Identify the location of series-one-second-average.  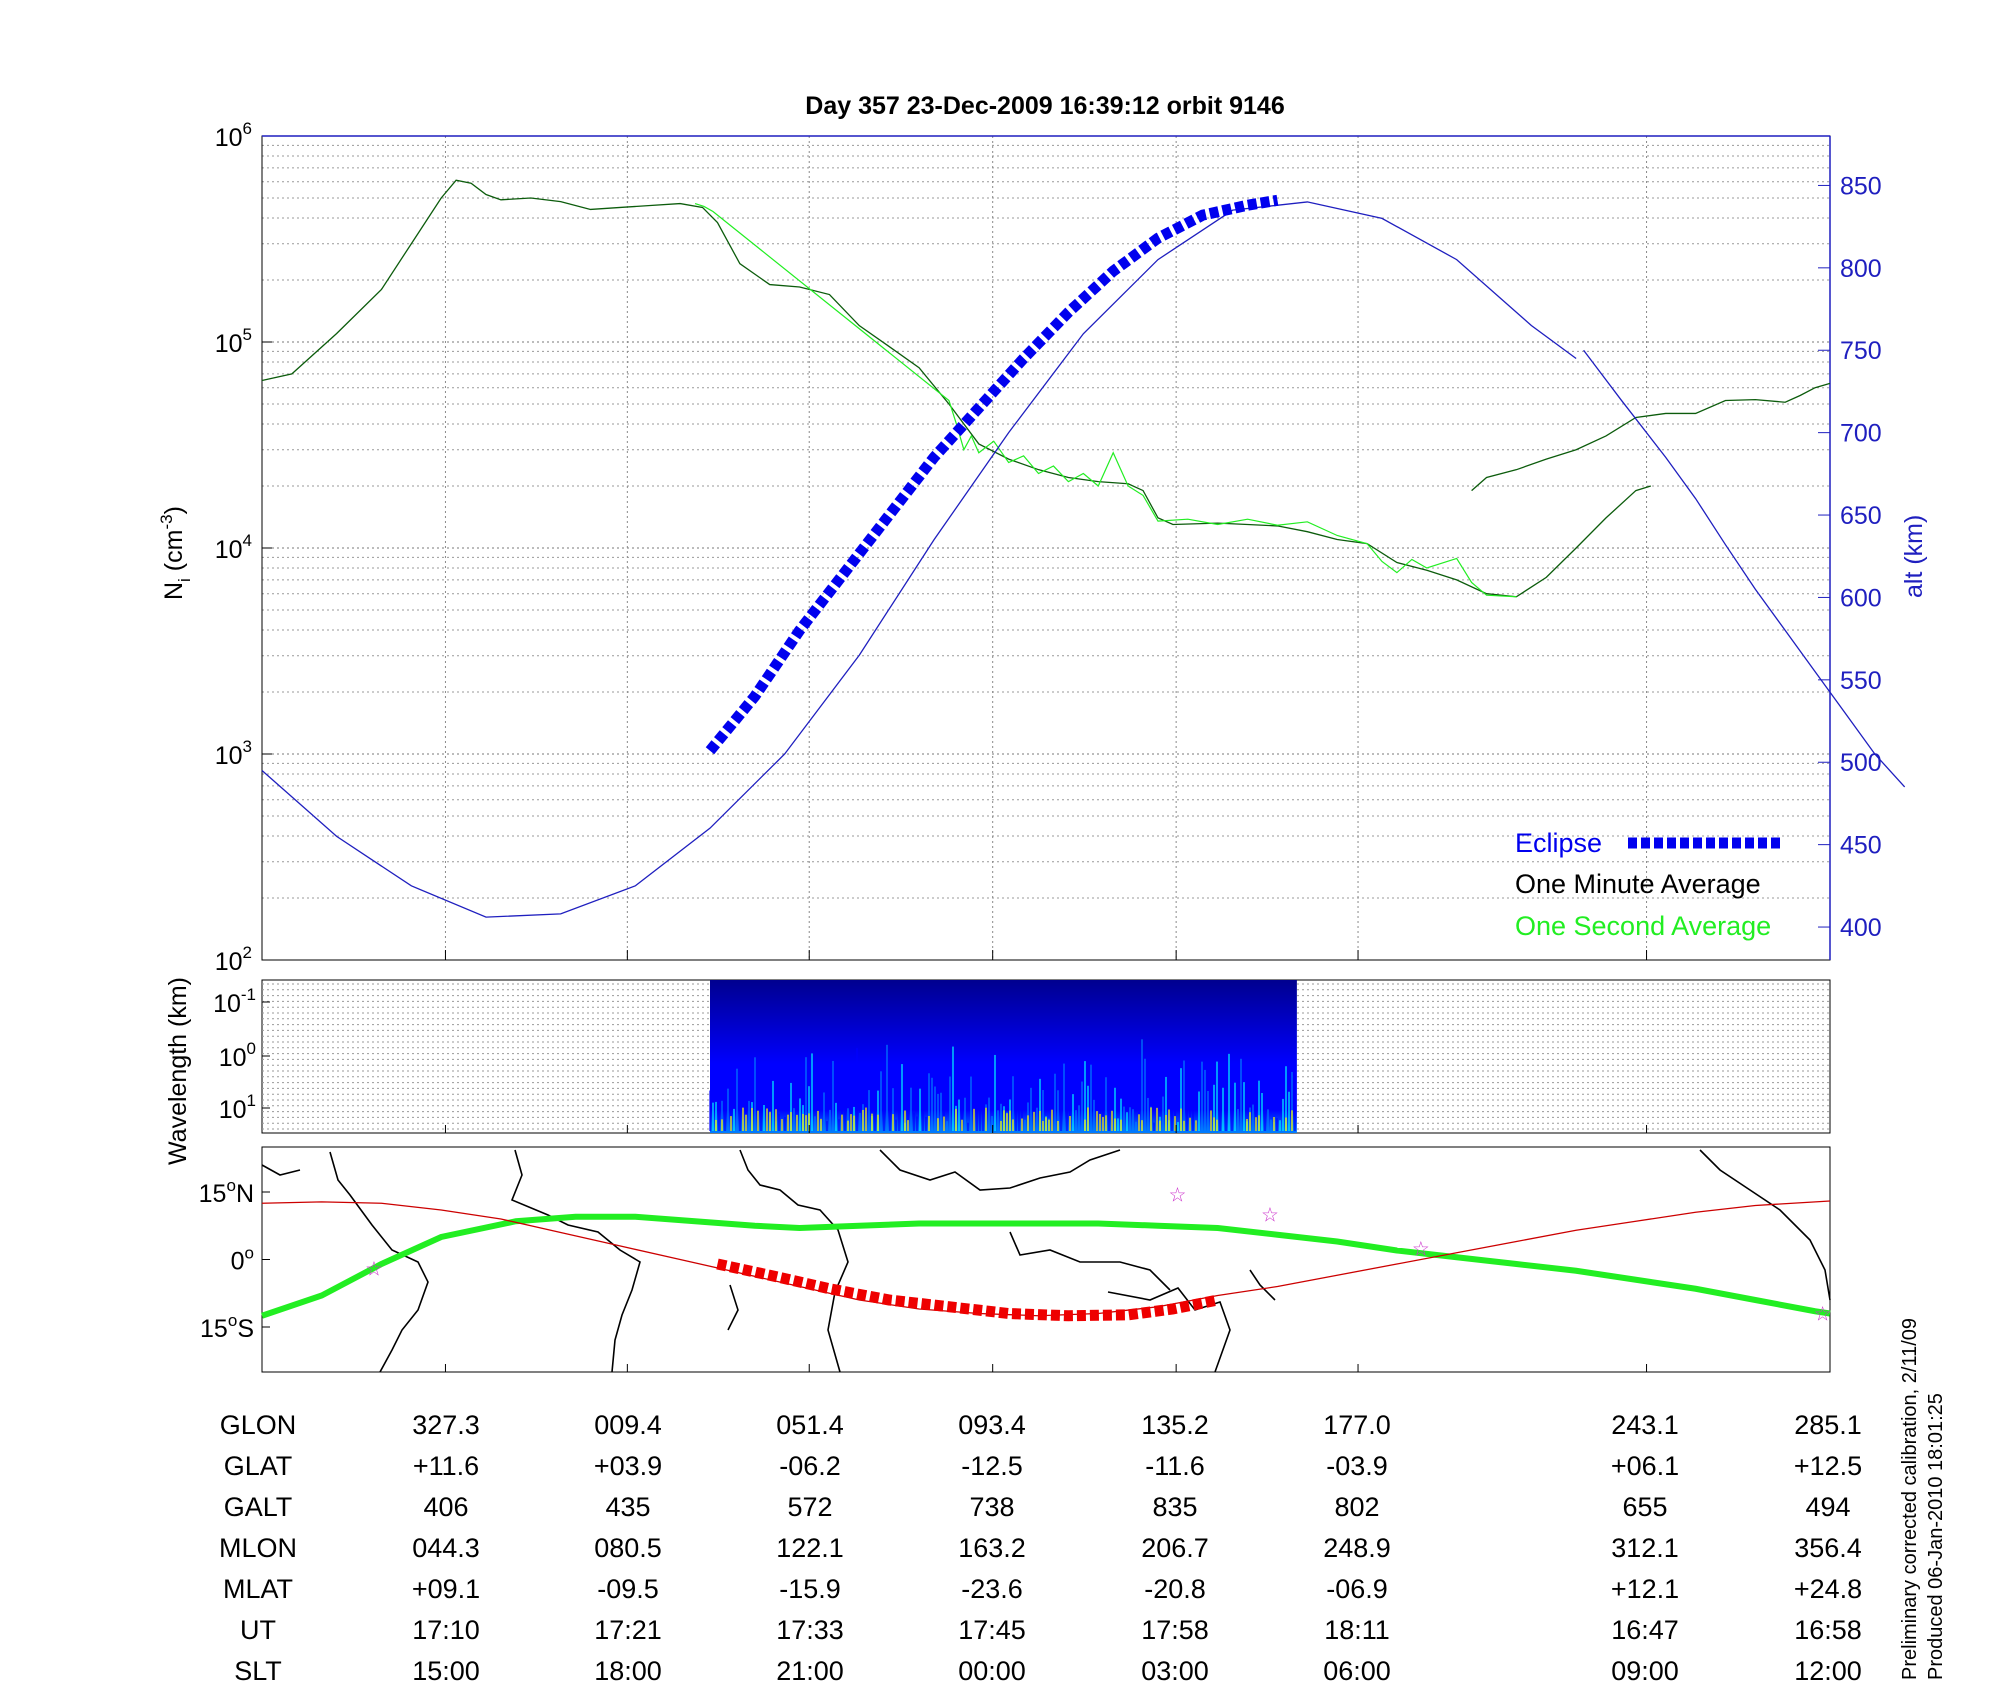
(1105, 400).